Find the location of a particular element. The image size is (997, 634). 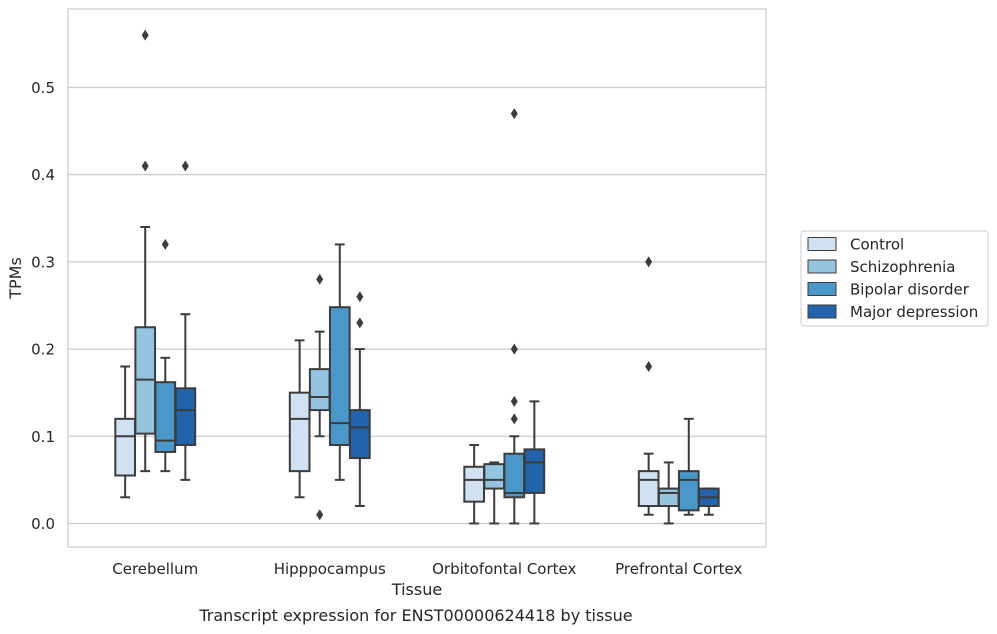

x-tick-label: Cerebellum is located at coordinates (155, 569).